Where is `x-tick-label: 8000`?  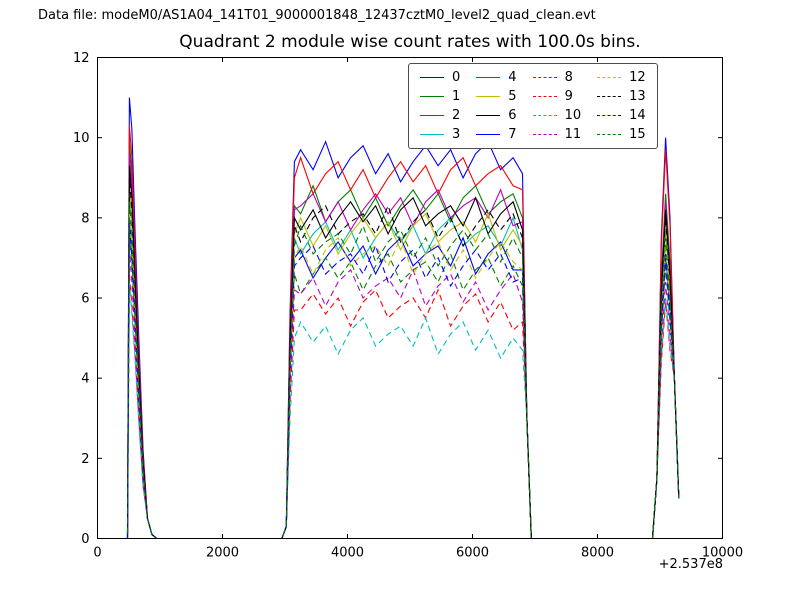
x-tick-label: 8000 is located at coordinates (597, 553).